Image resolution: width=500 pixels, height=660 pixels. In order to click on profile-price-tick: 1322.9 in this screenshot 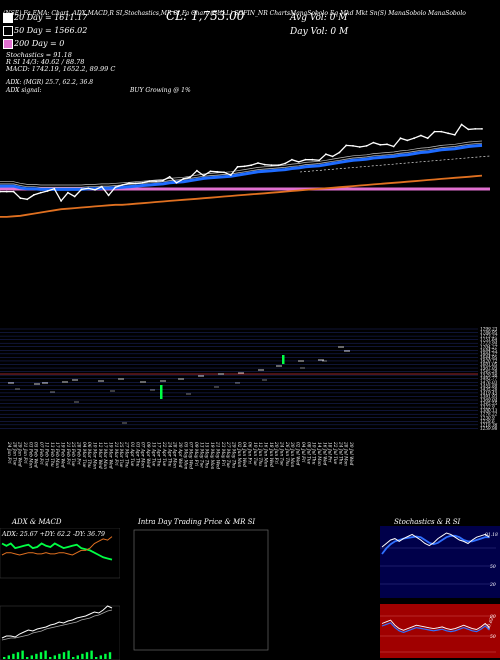, I will do `click(487, 407)`.